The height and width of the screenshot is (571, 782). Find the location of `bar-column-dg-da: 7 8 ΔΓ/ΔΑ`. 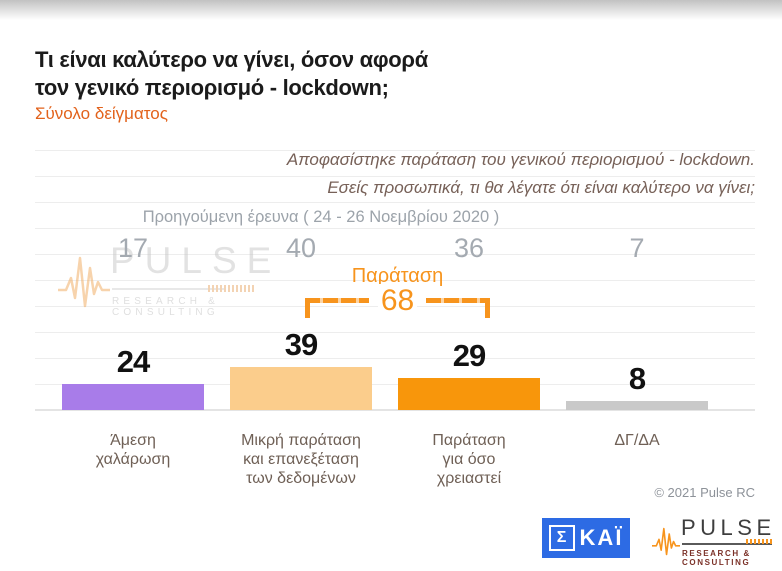

bar-column-dg-da: 7 8 ΔΓ/ΔΑ is located at coordinates (637, 402).